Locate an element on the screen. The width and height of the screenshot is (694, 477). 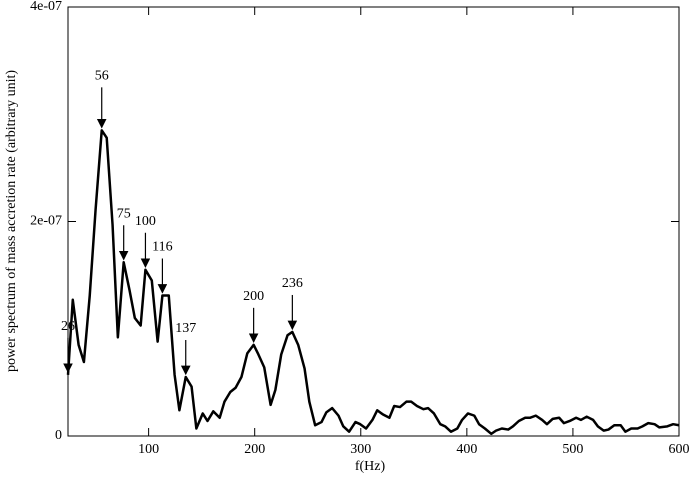
x-tick-label: 300 is located at coordinates (360, 449).